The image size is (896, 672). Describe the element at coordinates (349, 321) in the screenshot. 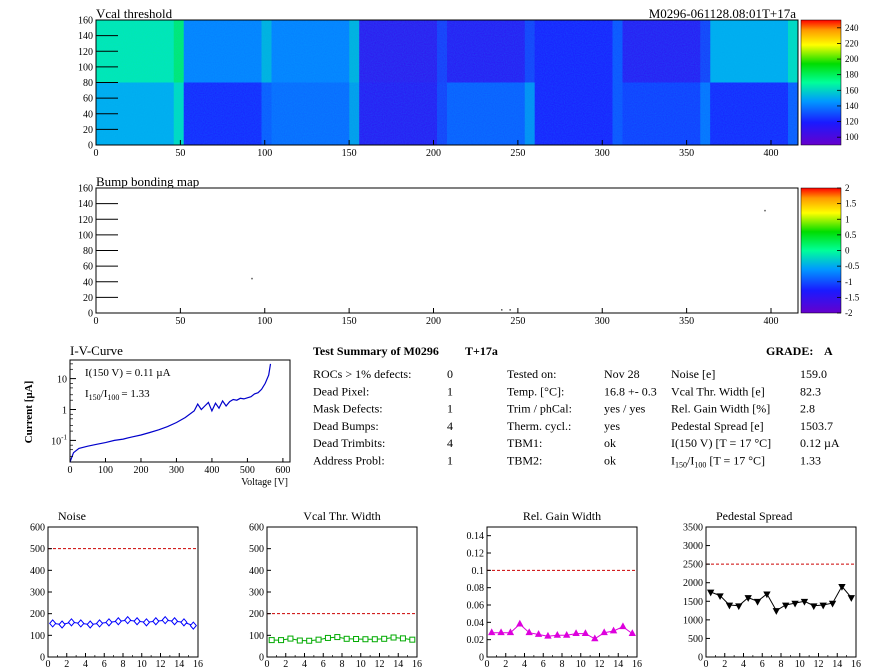

I see `x-tick-label: 150` at that location.